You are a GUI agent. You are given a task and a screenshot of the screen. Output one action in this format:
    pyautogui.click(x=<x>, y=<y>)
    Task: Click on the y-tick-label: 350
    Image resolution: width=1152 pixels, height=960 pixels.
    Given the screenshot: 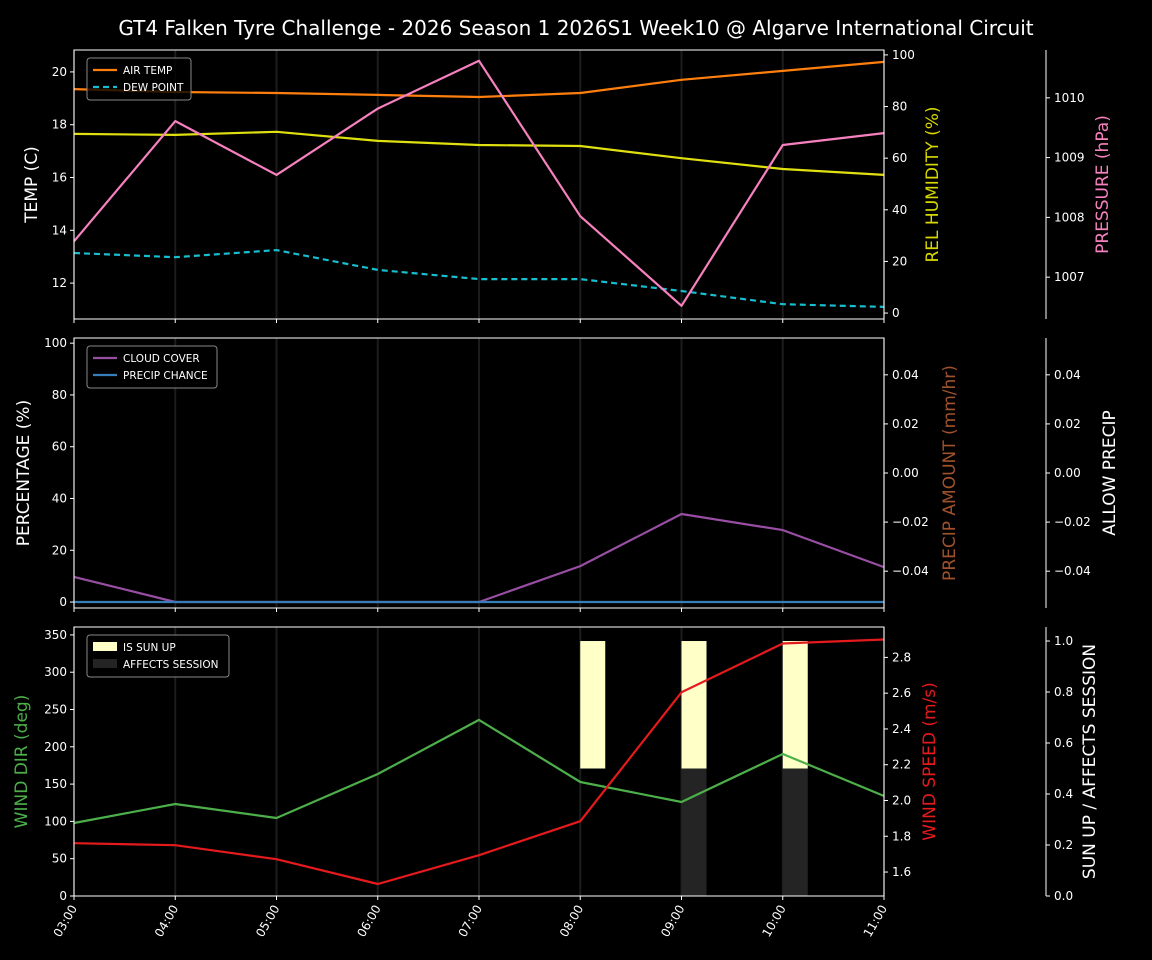 What is the action you would take?
    pyautogui.click(x=55, y=635)
    